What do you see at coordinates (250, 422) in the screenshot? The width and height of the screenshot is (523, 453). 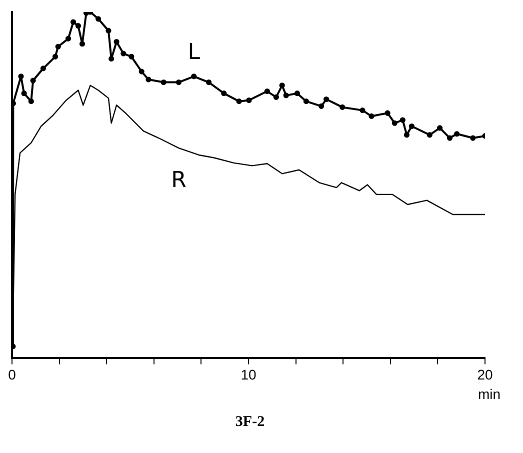 I see `text: 3F-2` at bounding box center [250, 422].